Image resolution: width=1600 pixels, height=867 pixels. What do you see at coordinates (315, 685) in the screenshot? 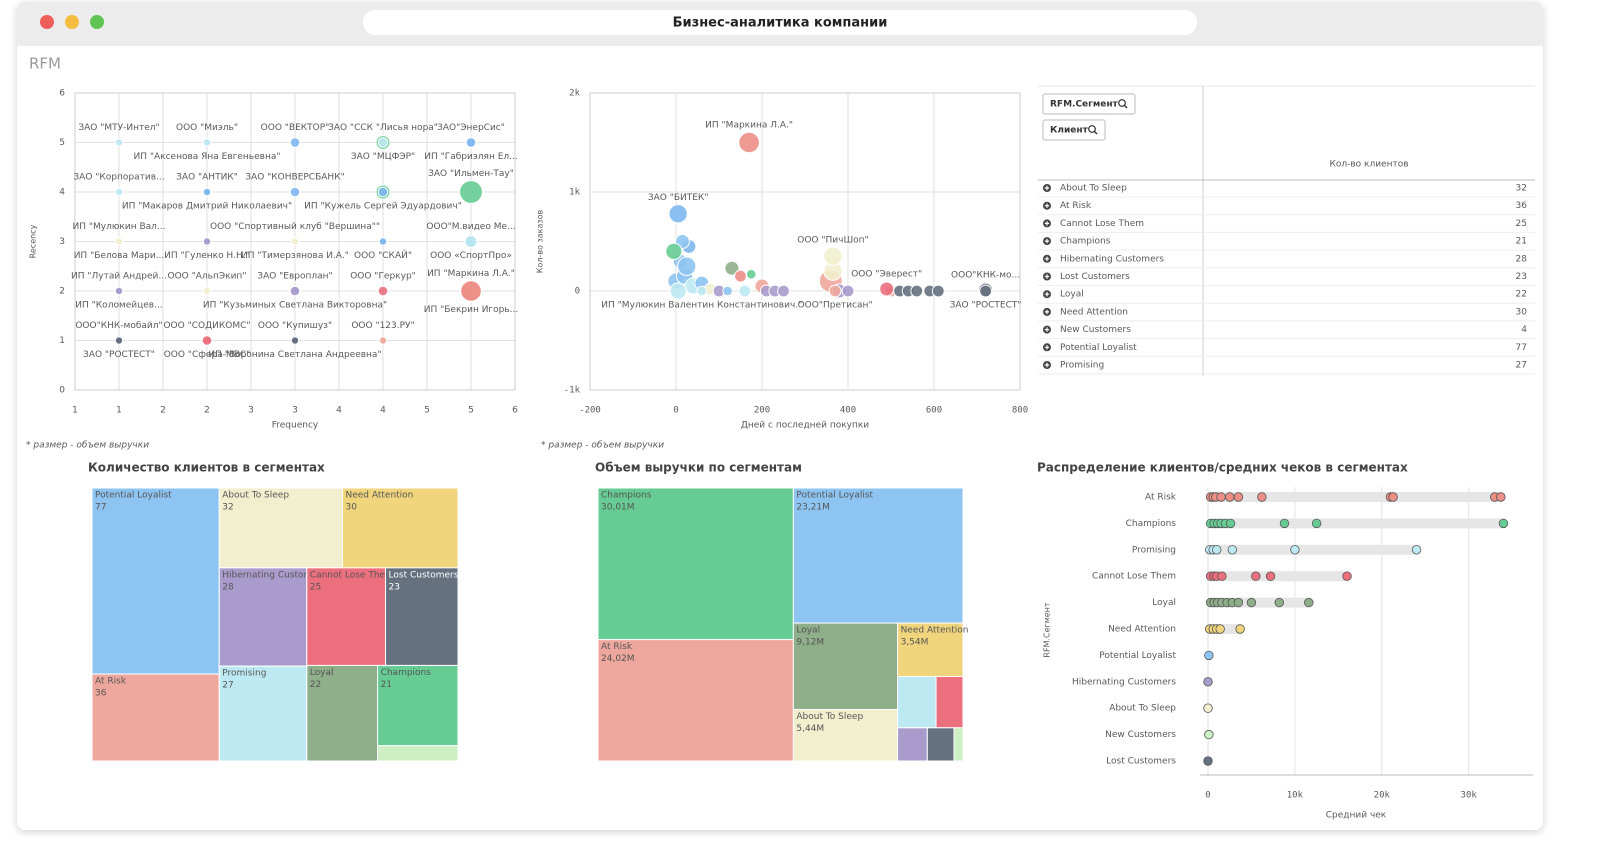
I see `cell-value: 22` at bounding box center [315, 685].